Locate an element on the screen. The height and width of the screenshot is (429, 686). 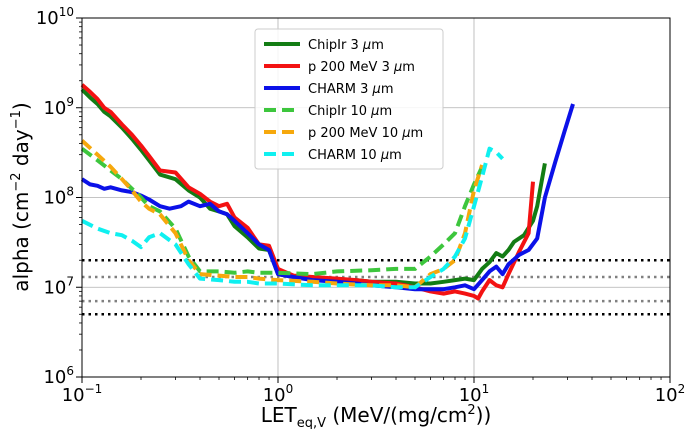
y-tick-label: 10⁶ is located at coordinates (58, 376).